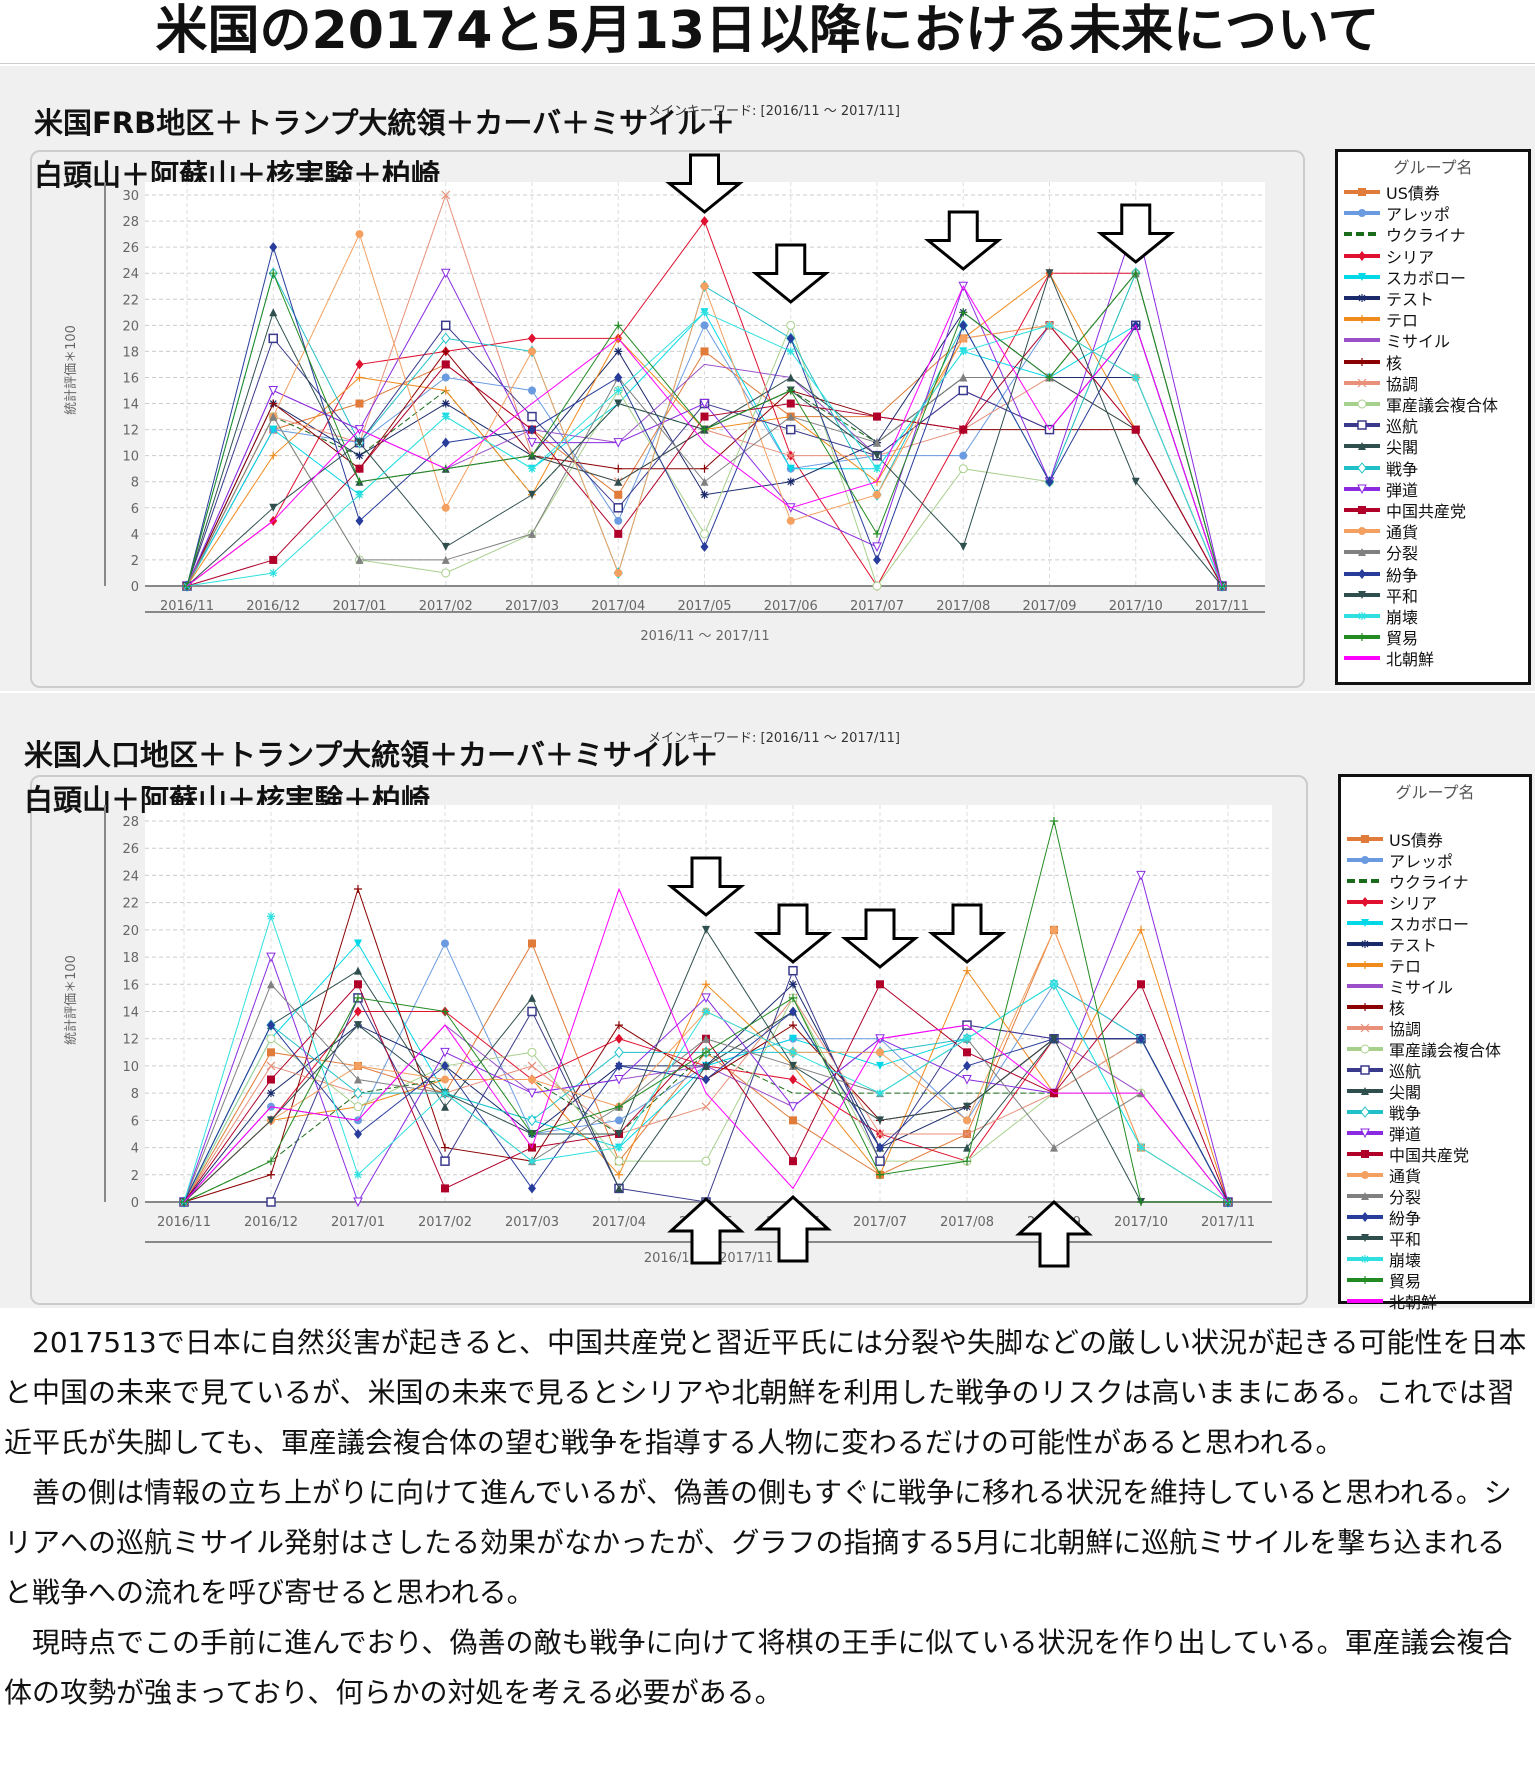  Describe the element at coordinates (130, 300) in the screenshot. I see `y-tick-label: 22` at that location.